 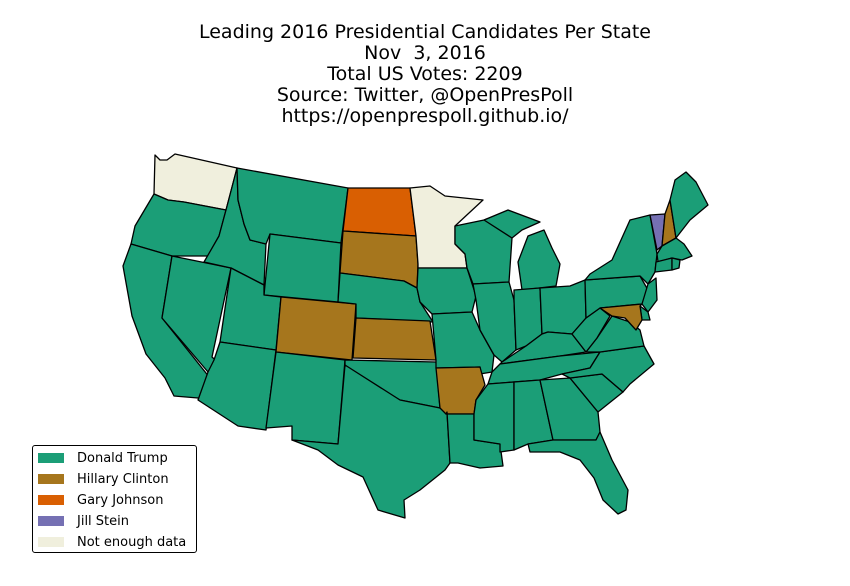 I want to click on state-nm, so click(x=305, y=398).